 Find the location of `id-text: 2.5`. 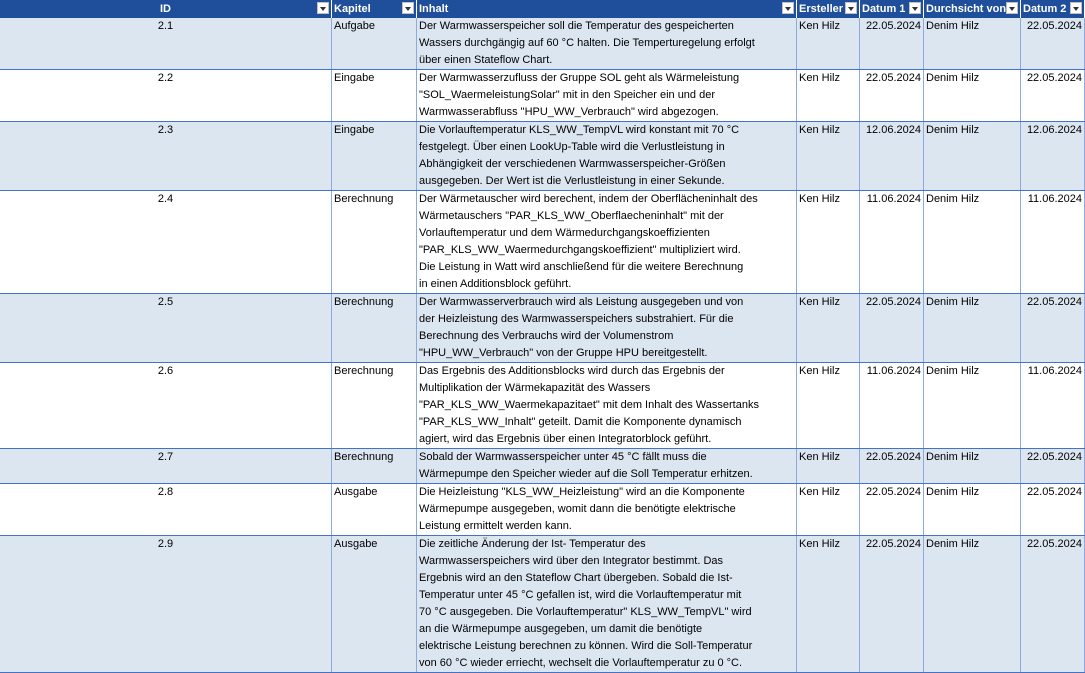

id-text: 2.5 is located at coordinates (165, 302).